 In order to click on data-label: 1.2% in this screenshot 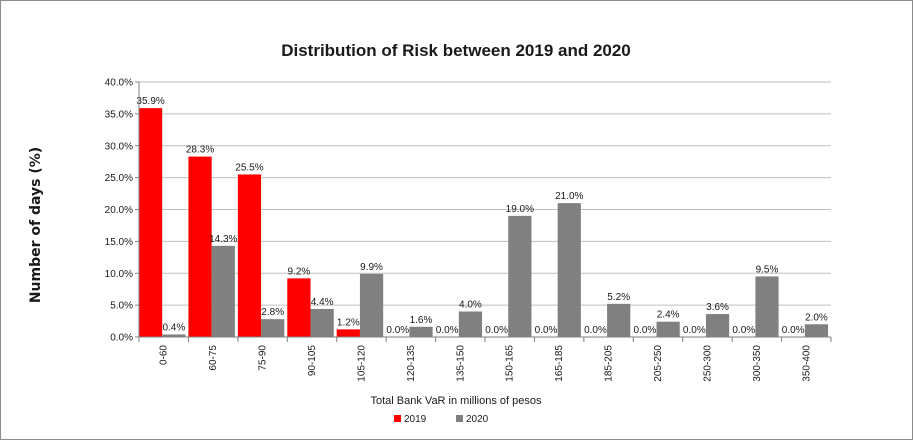, I will do `click(348, 322)`.